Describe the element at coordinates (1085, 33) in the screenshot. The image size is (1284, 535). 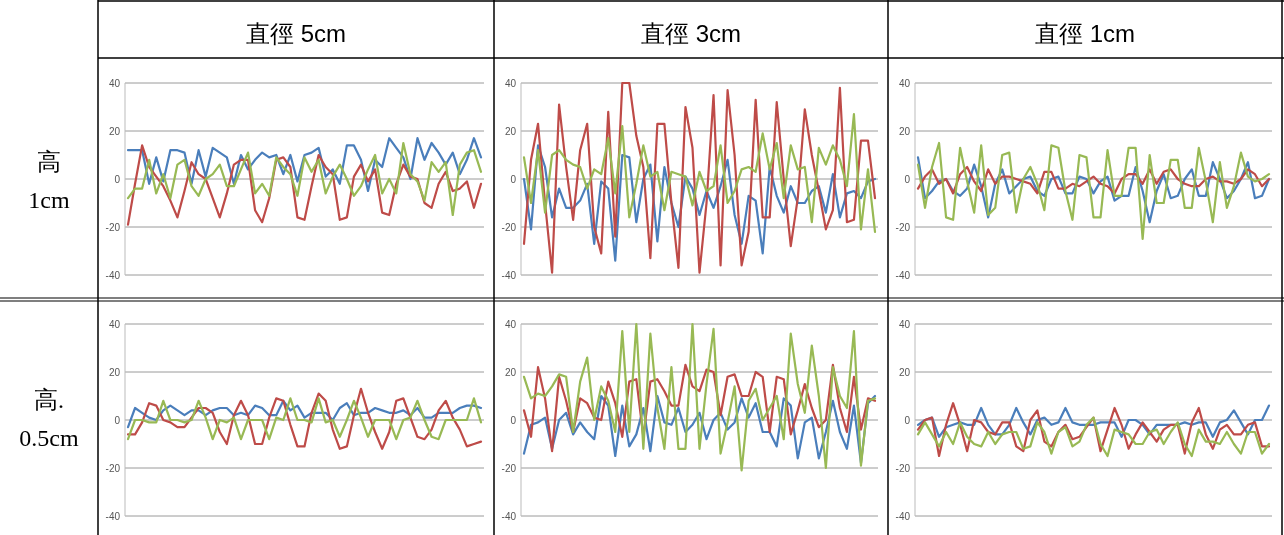
I see `chart-title: 直徑 1cm` at that location.